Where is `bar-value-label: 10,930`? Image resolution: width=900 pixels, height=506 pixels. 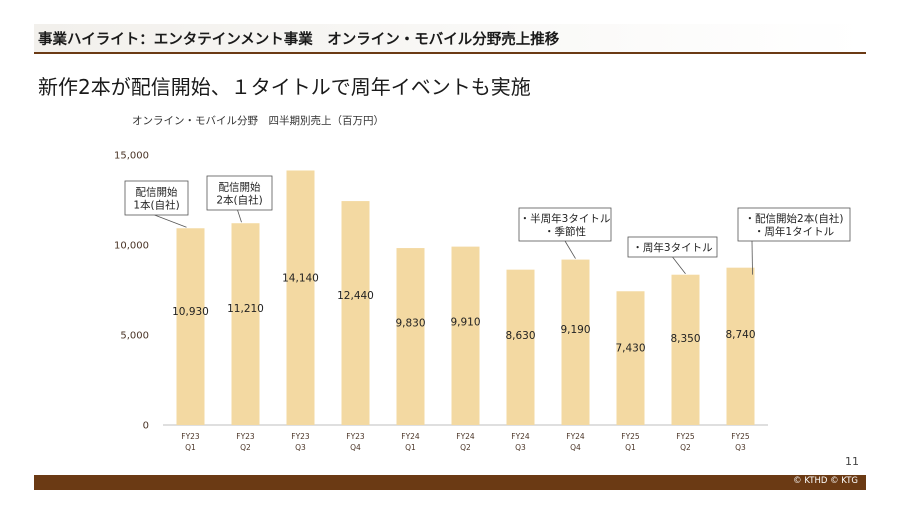
bar-value-label: 10,930 is located at coordinates (190, 312).